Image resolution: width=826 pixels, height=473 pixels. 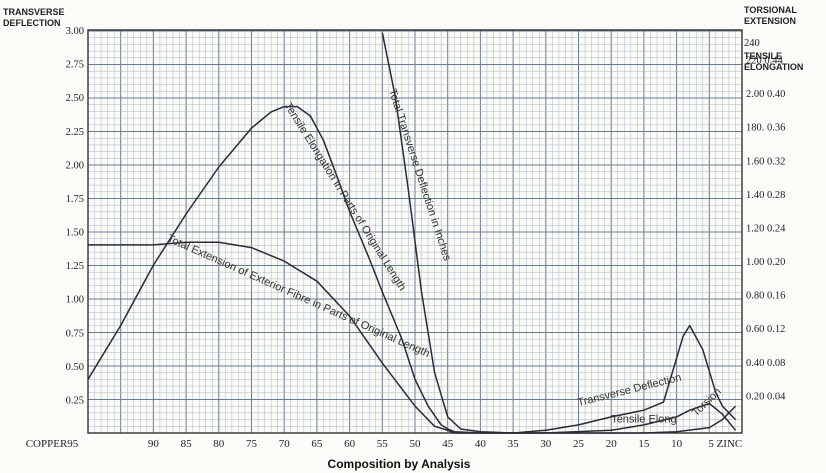 What do you see at coordinates (643, 419) in the screenshot?
I see `annotation-tensile-elong: Tensile Elong` at bounding box center [643, 419].